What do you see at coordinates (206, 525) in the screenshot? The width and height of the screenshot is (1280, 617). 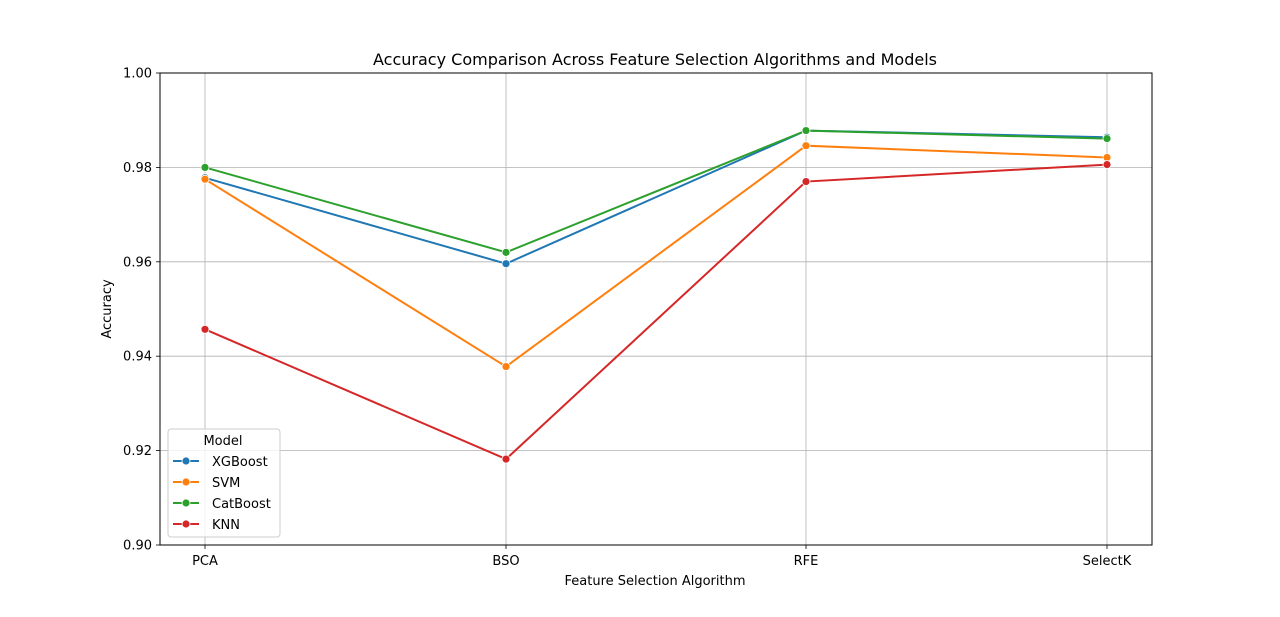 I see `legend-item-knn: KNN` at bounding box center [206, 525].